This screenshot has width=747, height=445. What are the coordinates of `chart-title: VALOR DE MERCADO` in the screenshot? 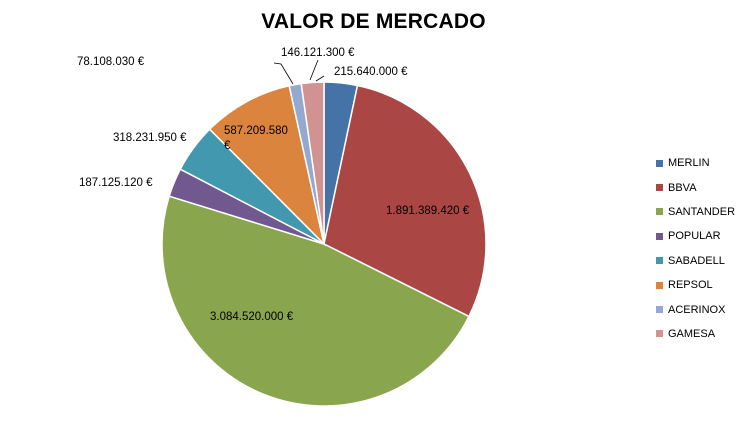 It's located at (373, 21).